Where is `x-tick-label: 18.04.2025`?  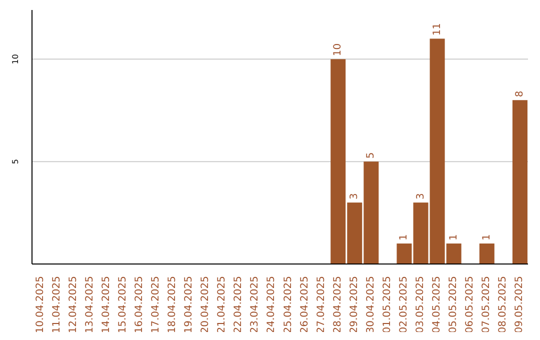
x-tick-label: 18.04.2025 is located at coordinates (172, 305).